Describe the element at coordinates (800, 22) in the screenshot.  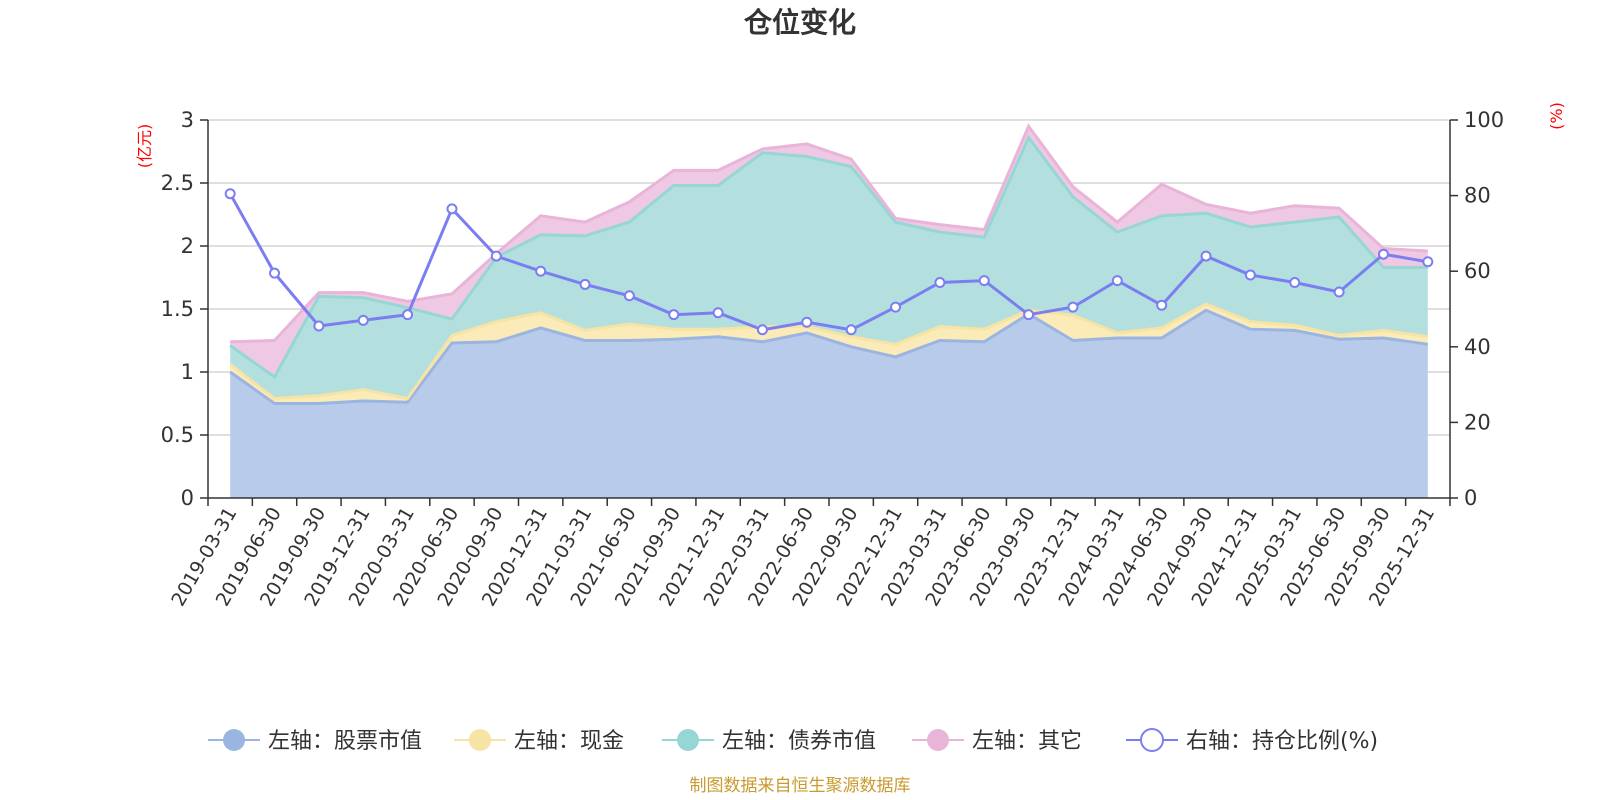
I see `chart-title: 仓位变化` at that location.